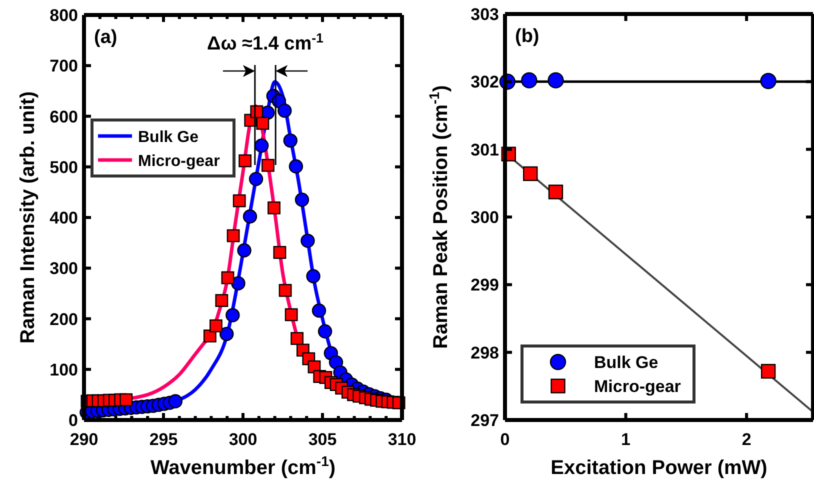 Image resolution: width=814 pixels, height=482 pixels. Describe the element at coordinates (484, 14) in the screenshot. I see `y-tick-label: 303` at that location.